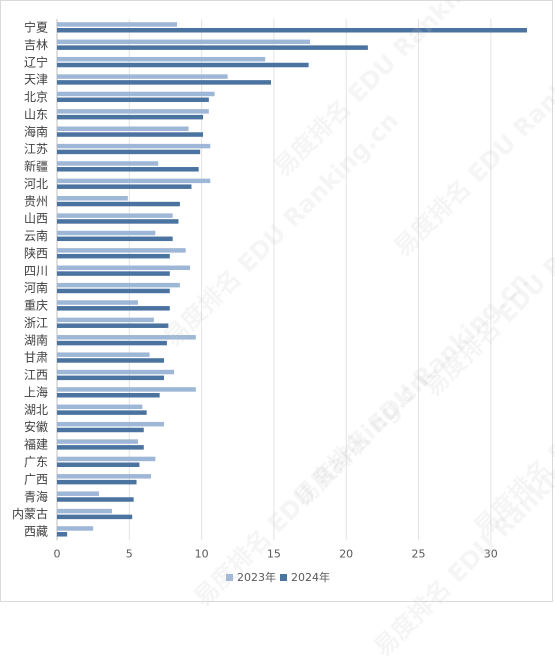 The height and width of the screenshot is (663, 555). I want to click on category-label: 江西, so click(36, 375).